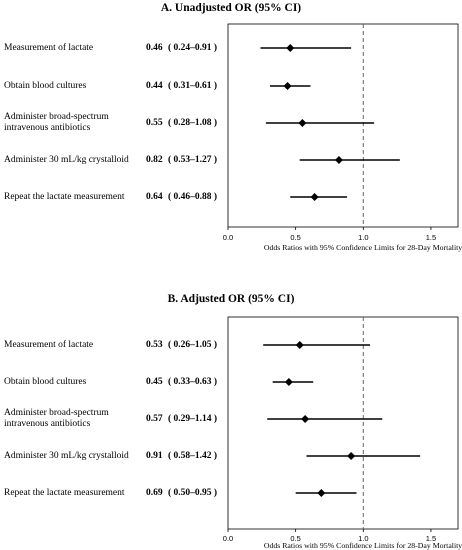 Image resolution: width=462 pixels, height=550 pixels. I want to click on odds-ratio-value: 0.53, so click(154, 345).